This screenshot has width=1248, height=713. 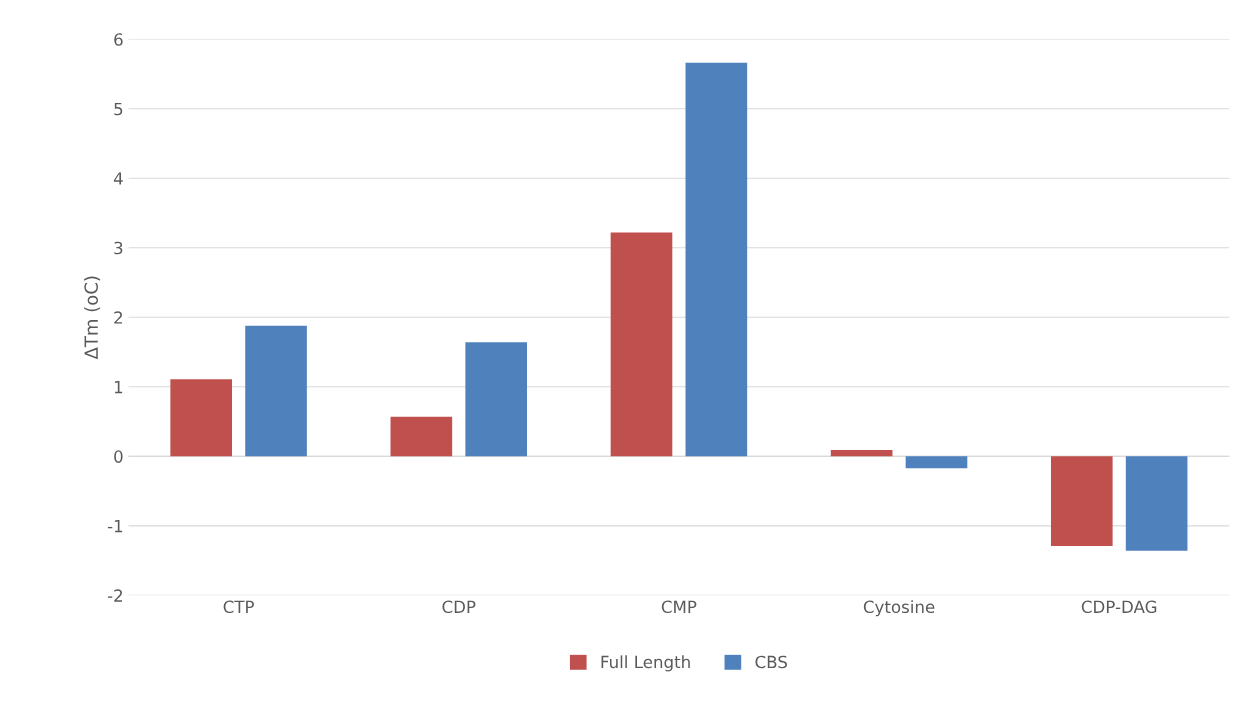 What do you see at coordinates (679, 607) in the screenshot?
I see `x-tick-label: CMP` at bounding box center [679, 607].